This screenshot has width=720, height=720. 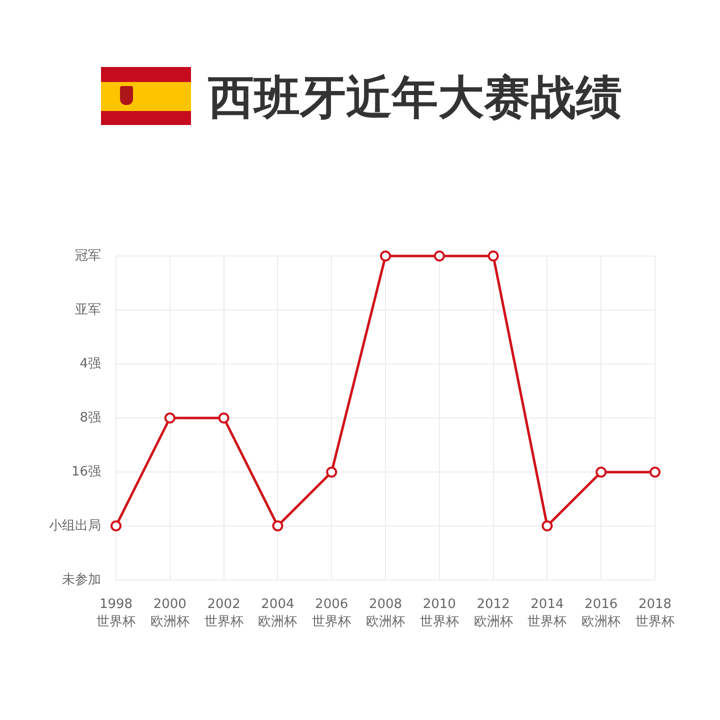 I want to click on category-label: 小组出局, so click(x=75, y=526).